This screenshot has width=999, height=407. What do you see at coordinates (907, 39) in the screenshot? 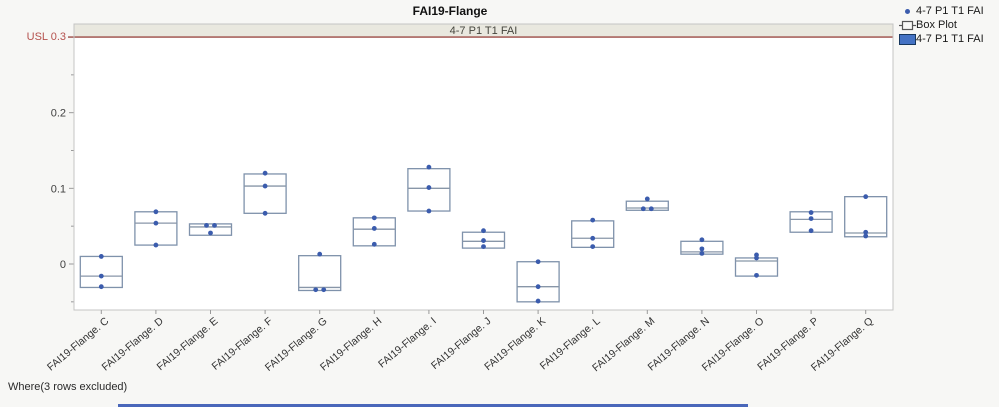
I see `filled-swatch-icon` at bounding box center [907, 39].